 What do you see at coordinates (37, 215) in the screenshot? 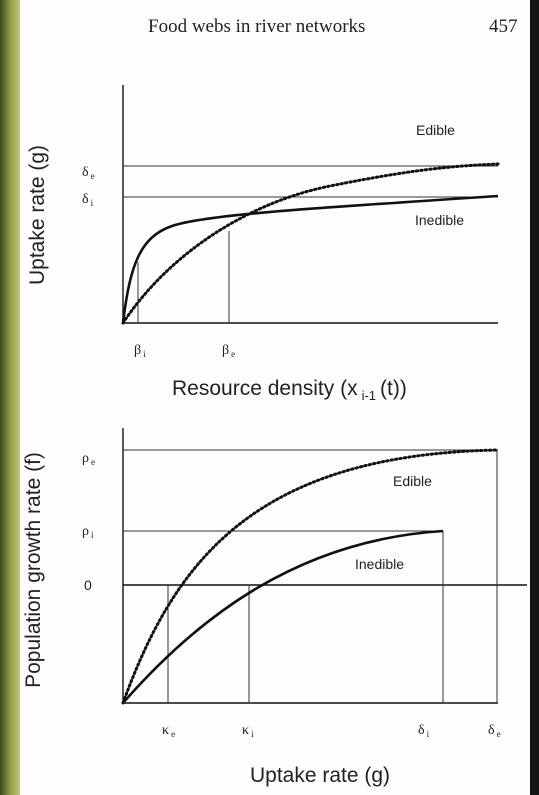
I see `y-axis-label: Uptake rate (g)` at bounding box center [37, 215].